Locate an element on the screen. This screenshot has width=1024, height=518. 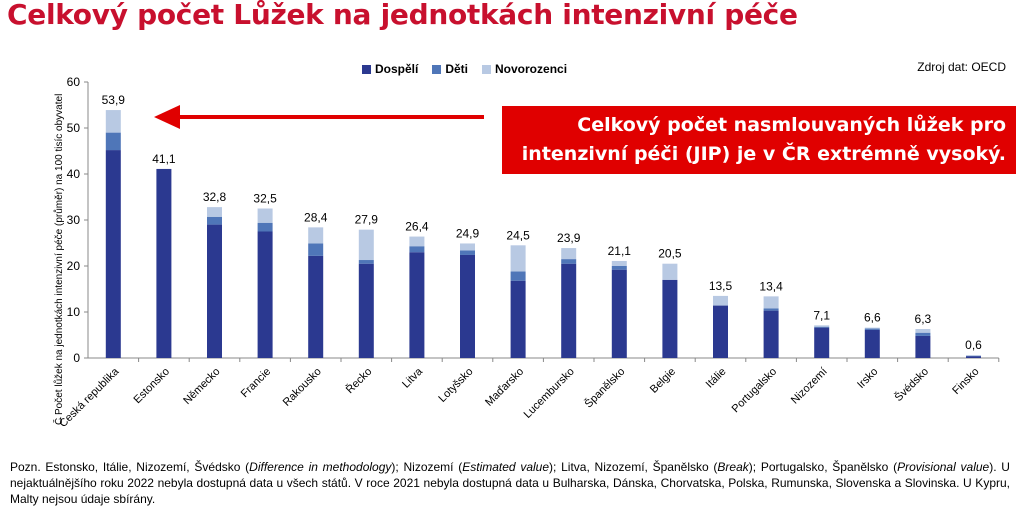
footnote-italic-3: Break is located at coordinates (733, 467).